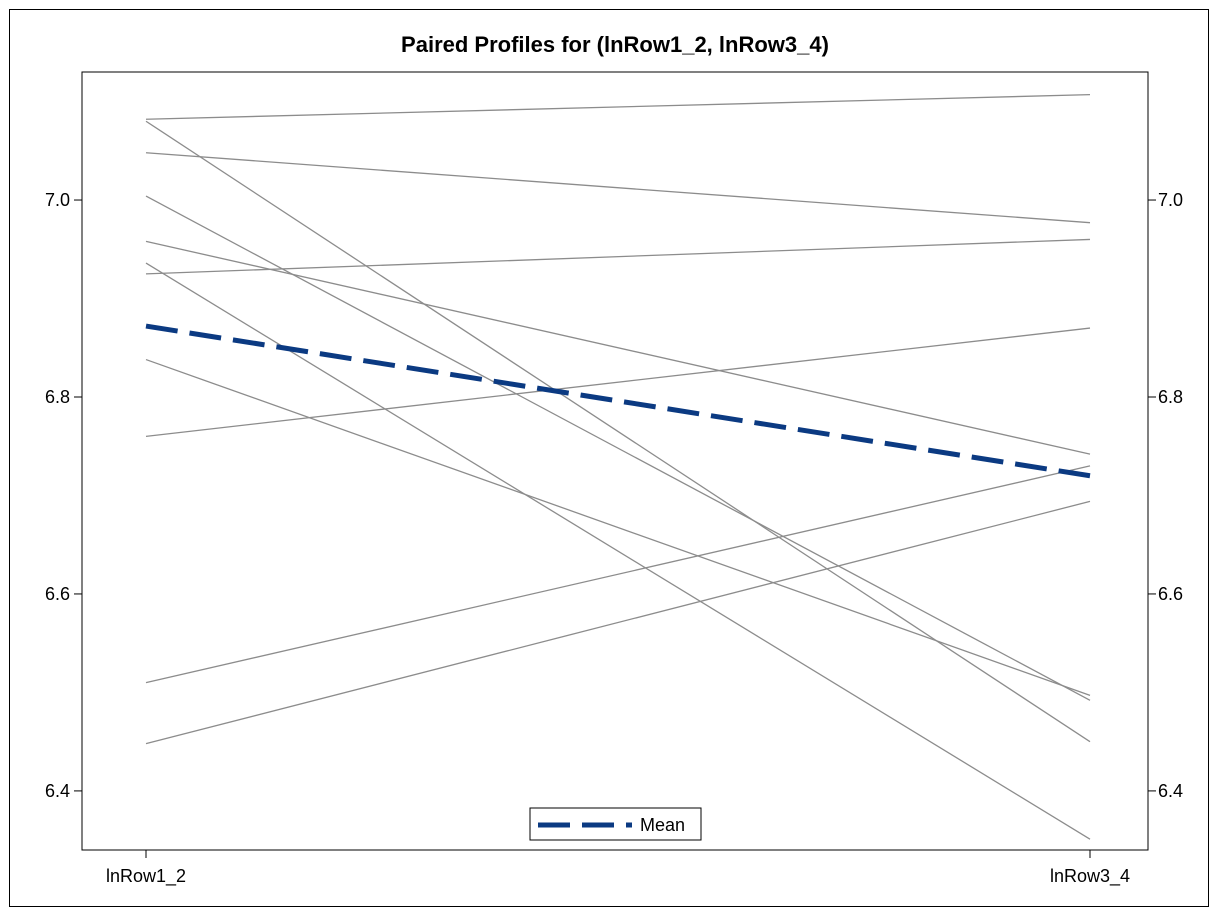 Image resolution: width=1220 pixels, height=916 pixels. What do you see at coordinates (1090, 876) in the screenshot?
I see `x-tick-label: lnRow3_4` at bounding box center [1090, 876].